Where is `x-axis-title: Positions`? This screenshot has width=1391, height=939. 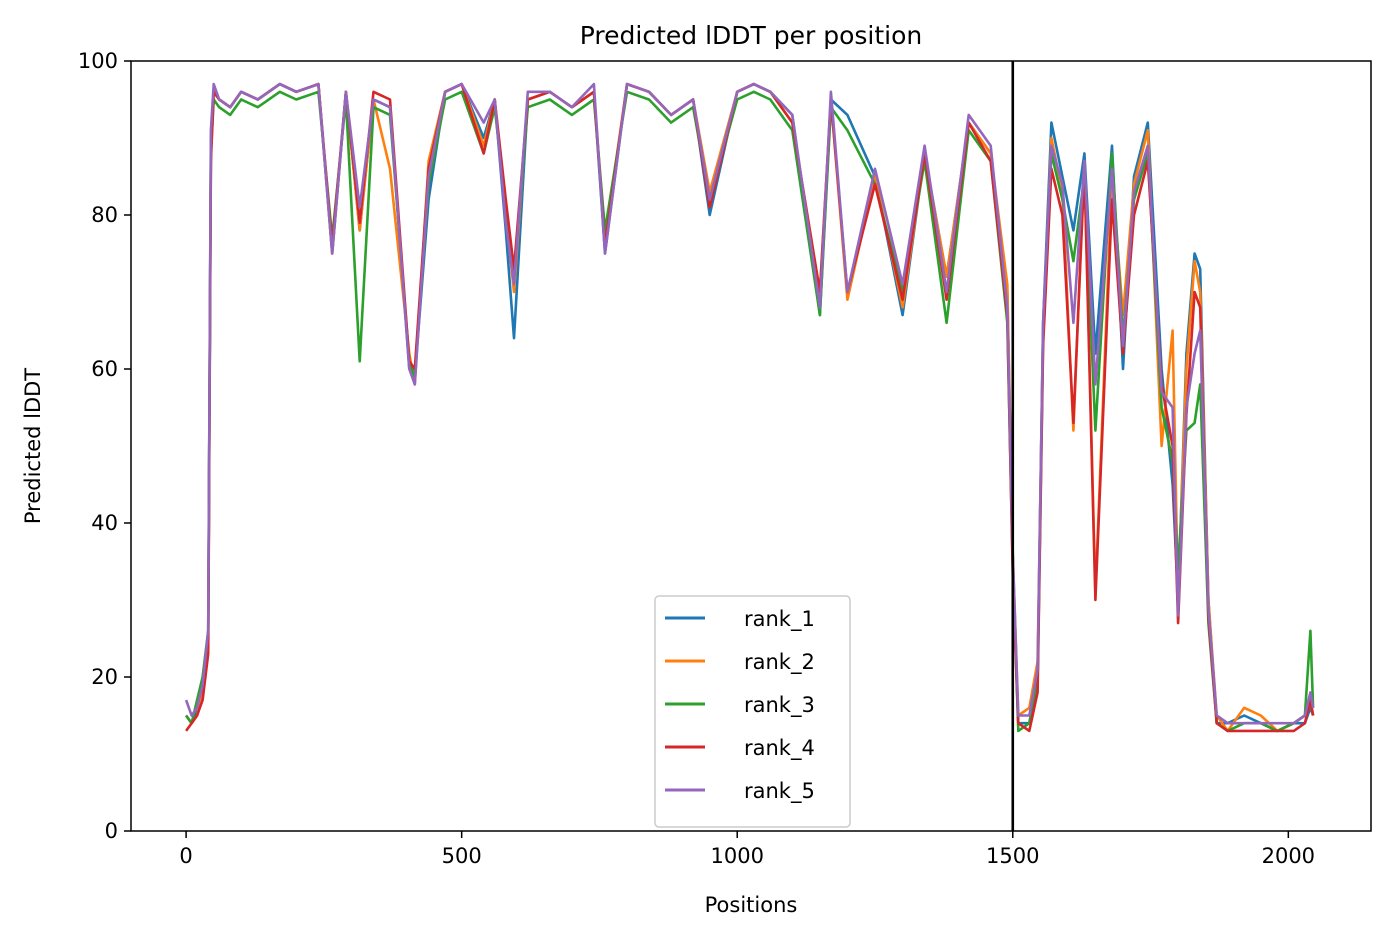 x-axis-title: Positions is located at coordinates (751, 905).